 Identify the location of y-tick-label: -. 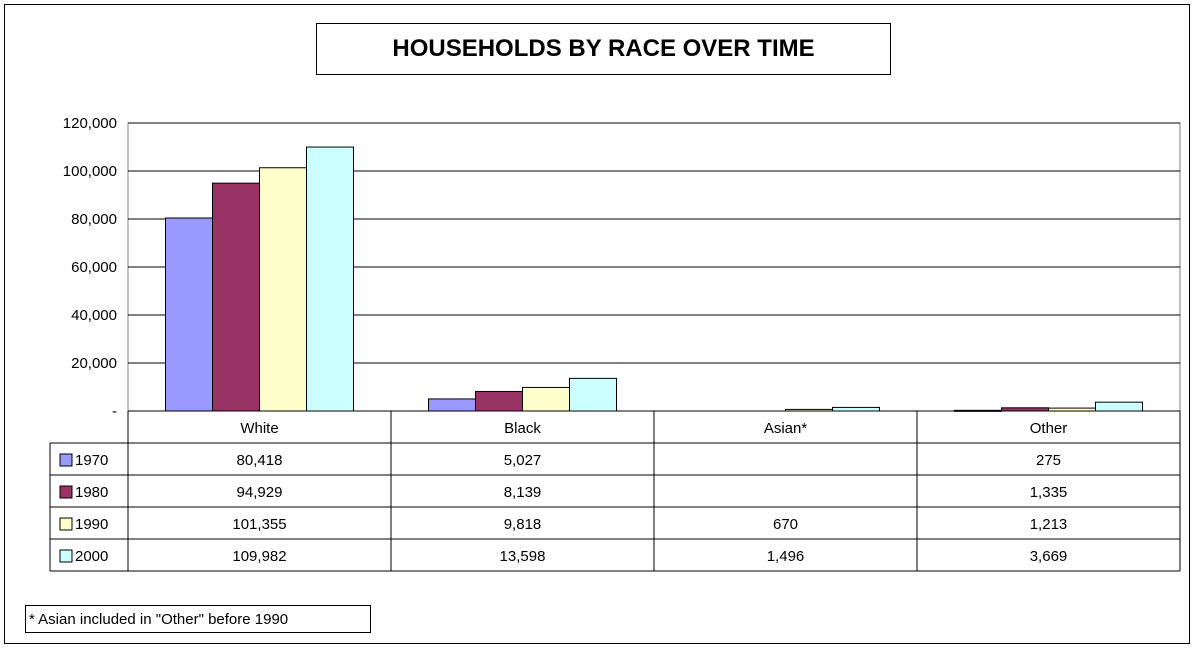
(114, 411).